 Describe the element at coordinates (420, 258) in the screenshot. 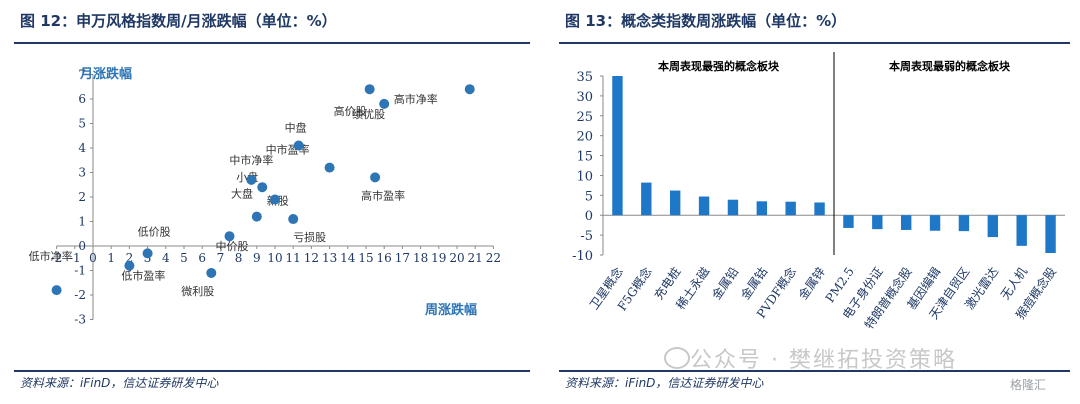

I see `x-tick-label: 18` at that location.